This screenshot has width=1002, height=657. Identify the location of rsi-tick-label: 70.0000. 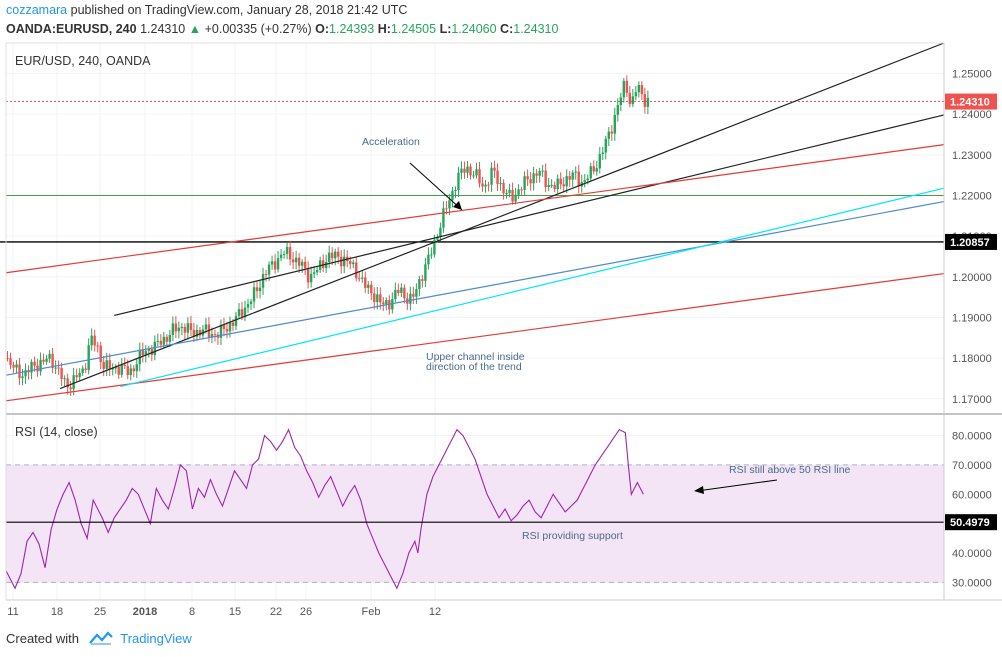
(972, 466).